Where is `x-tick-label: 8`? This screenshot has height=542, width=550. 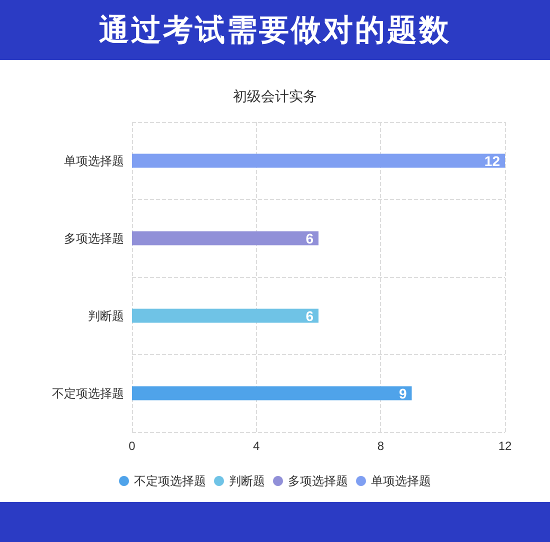
x-tick-label: 8 is located at coordinates (380, 446).